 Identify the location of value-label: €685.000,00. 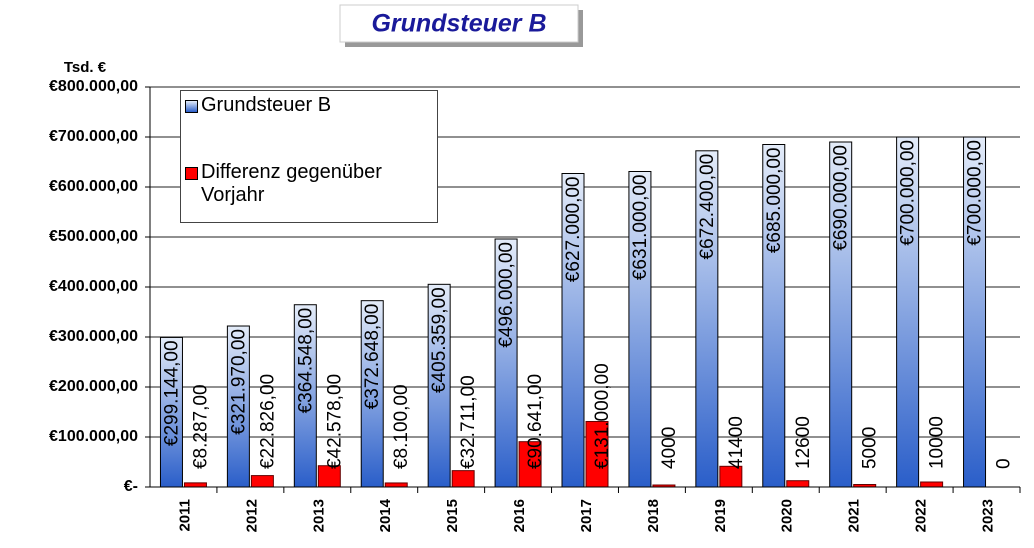
(774, 201).